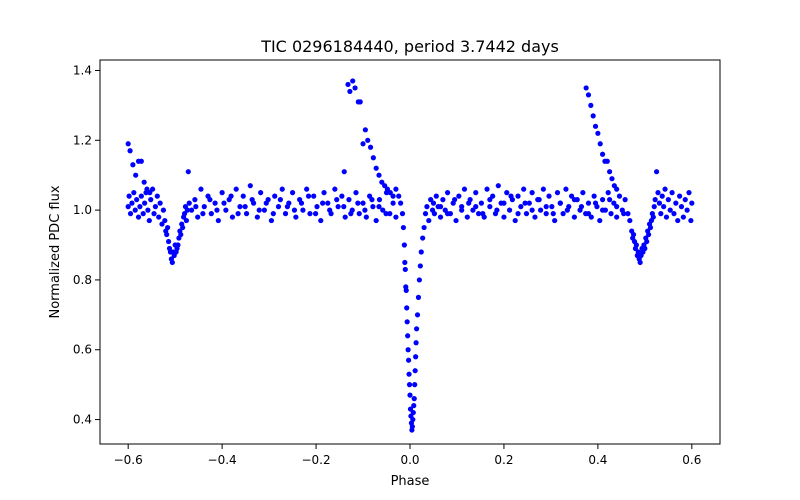 This screenshot has width=800, height=500. What do you see at coordinates (86, 245) in the screenshot?
I see `y-axis: 0.4 0.6 0.8 1.0 1.2 1.4` at bounding box center [86, 245].